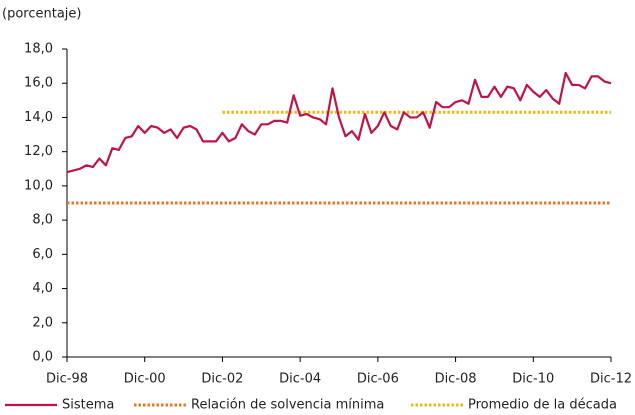 Image resolution: width=635 pixels, height=415 pixels. Describe the element at coordinates (378, 379) in the screenshot. I see `x-tick-label: Dic-06` at that location.